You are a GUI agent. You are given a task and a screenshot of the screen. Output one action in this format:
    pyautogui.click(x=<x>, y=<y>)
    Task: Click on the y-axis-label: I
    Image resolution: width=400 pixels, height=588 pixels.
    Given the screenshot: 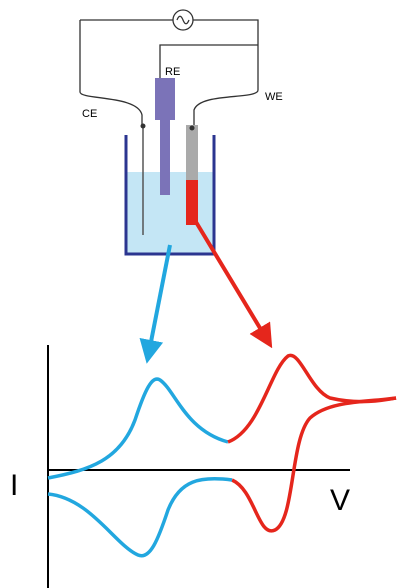 What is the action you would take?
    pyautogui.click(x=14, y=485)
    